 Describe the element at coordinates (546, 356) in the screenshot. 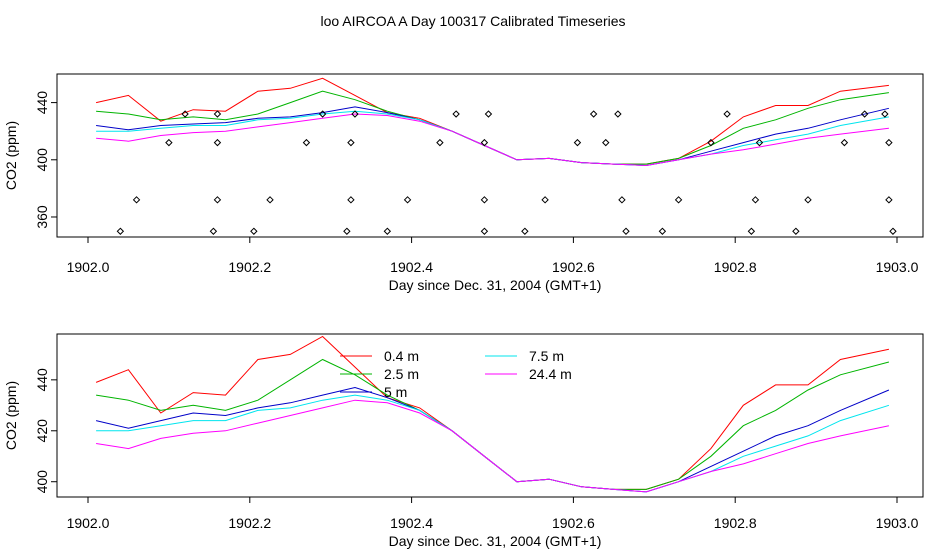

I see `legend-label: 7.5 m` at that location.